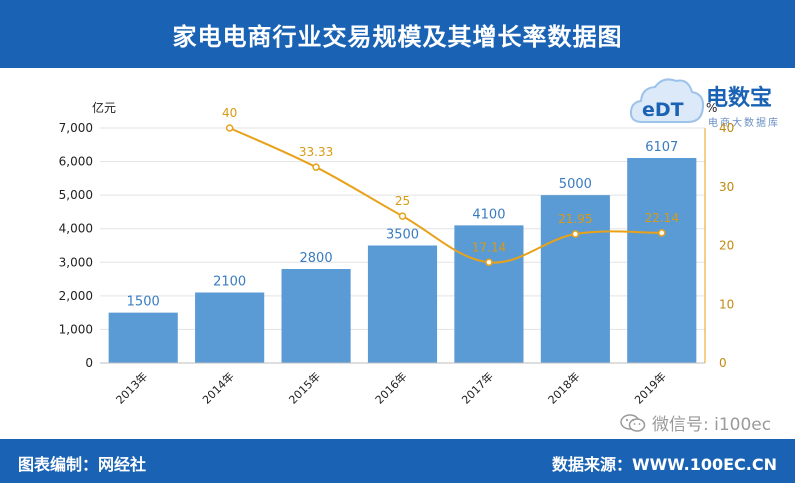  Describe the element at coordinates (397, 461) in the screenshot. I see `footer-bar: 图表编制：网经社 数据来源：WWW.100EC.CN` at that location.